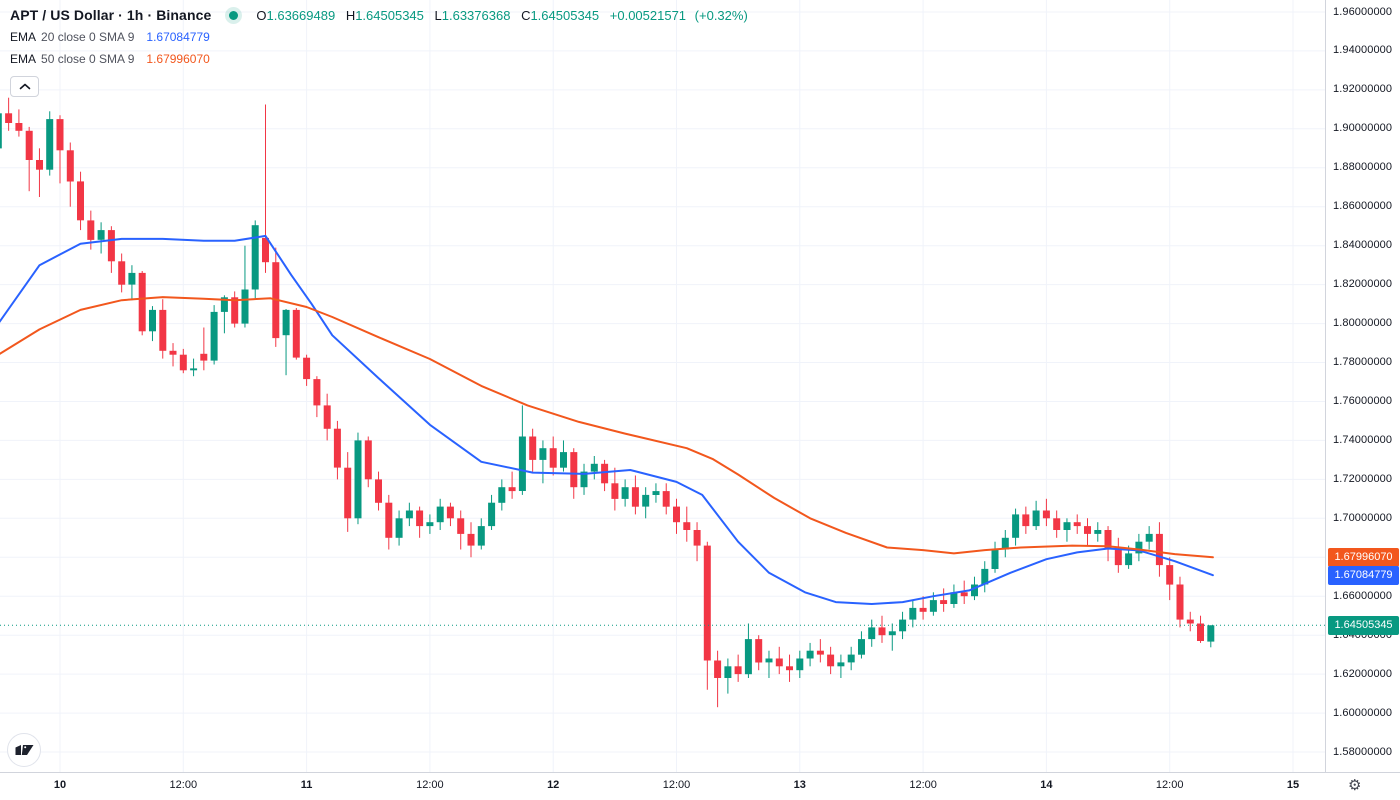  I want to click on time-tick-day-label: 12, so click(553, 785).